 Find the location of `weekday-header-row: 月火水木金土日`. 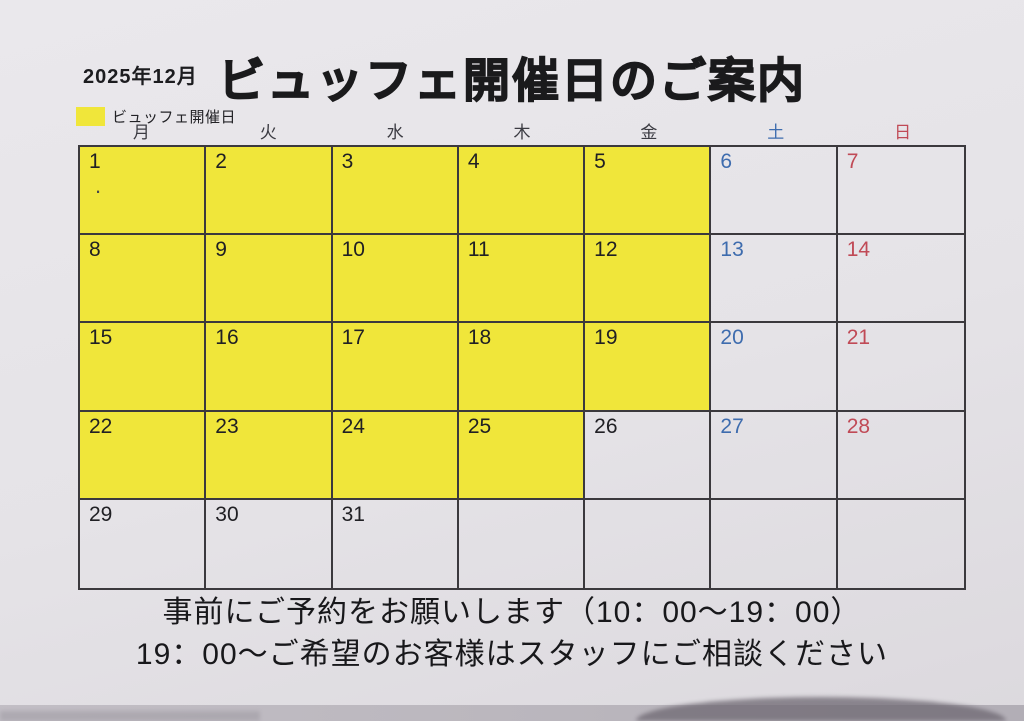

weekday-header-row: 月火水木金土日 is located at coordinates (522, 133).